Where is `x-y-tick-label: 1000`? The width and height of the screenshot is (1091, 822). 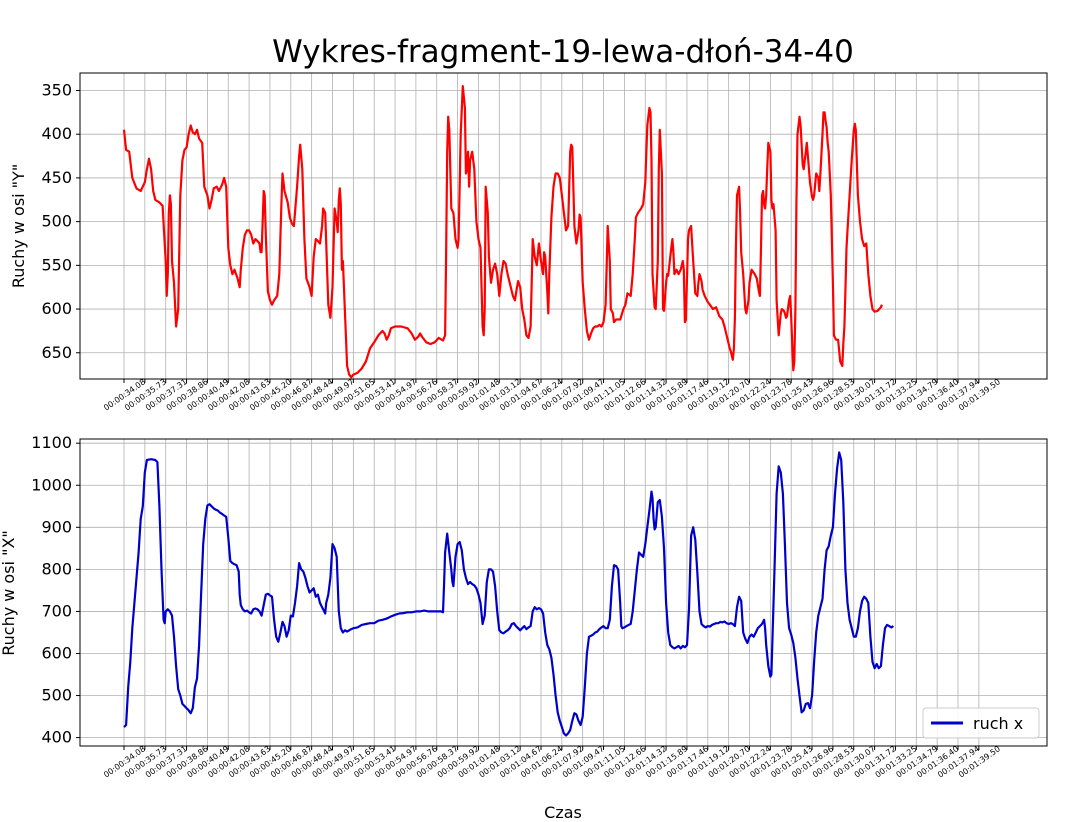 x-y-tick-label: 1000 is located at coordinates (51, 484).